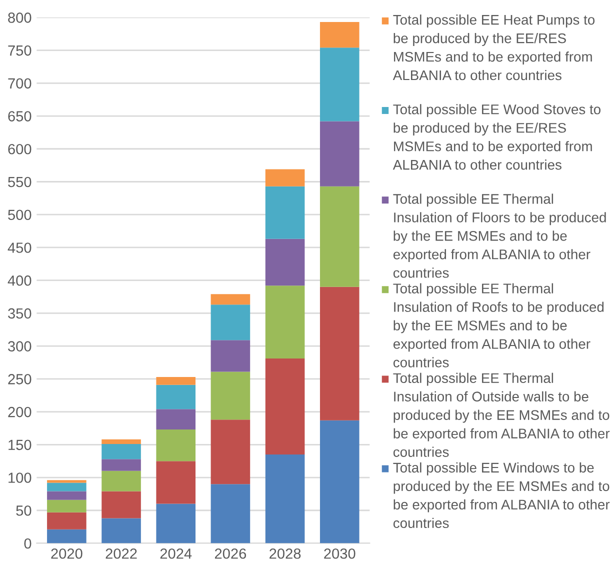 Image resolution: width=611 pixels, height=581 pixels. Describe the element at coordinates (28, 543) in the screenshot. I see `y-tick-label: 0` at that location.